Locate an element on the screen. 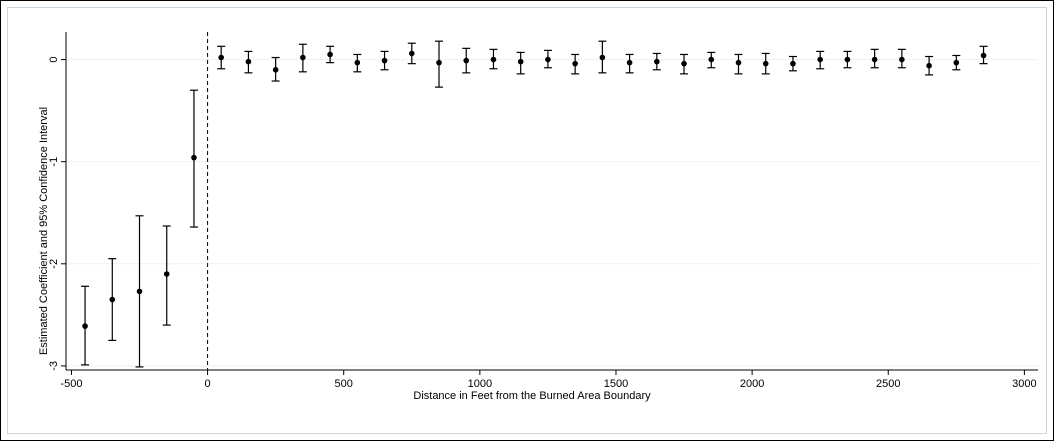 This screenshot has height=441, width=1054. y-tick-label: -3 is located at coordinates (54, 366).